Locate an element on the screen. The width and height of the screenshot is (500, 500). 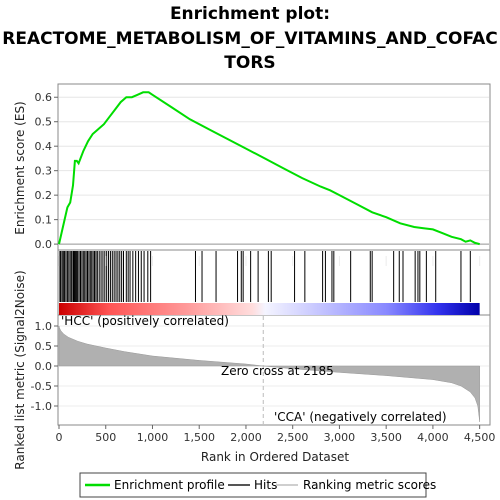
es-y-axis-ticks: 0.0 0.1 0.2 0.3 0.4 0.5 0.6 is located at coordinates (46, 171).